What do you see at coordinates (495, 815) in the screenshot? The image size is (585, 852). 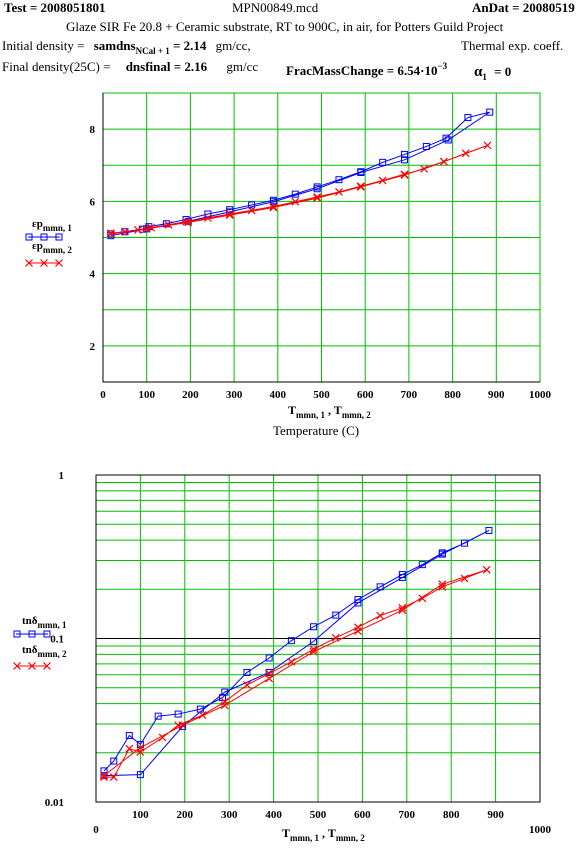 I see `chart2-x-tick-label: 900` at bounding box center [495, 815].